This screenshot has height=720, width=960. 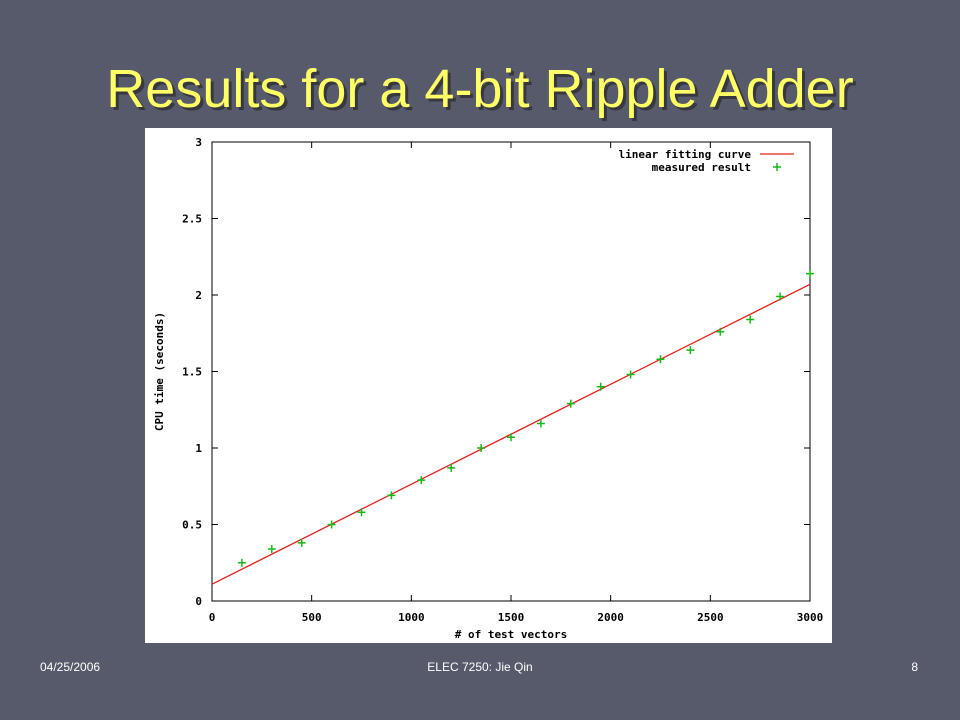 What do you see at coordinates (192, 525) in the screenshot?
I see `y-tick-label: 0.5` at bounding box center [192, 525].